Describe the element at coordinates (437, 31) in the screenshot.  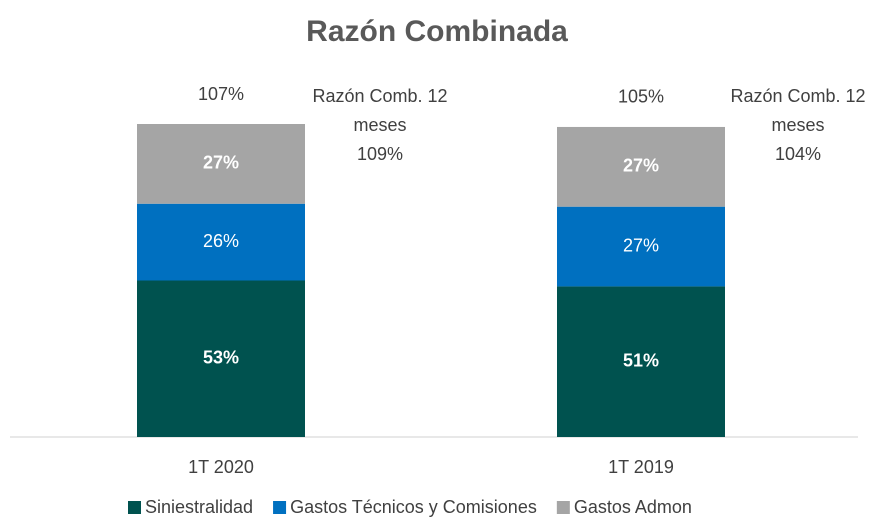
I see `chart-title: Razón Combinada` at that location.